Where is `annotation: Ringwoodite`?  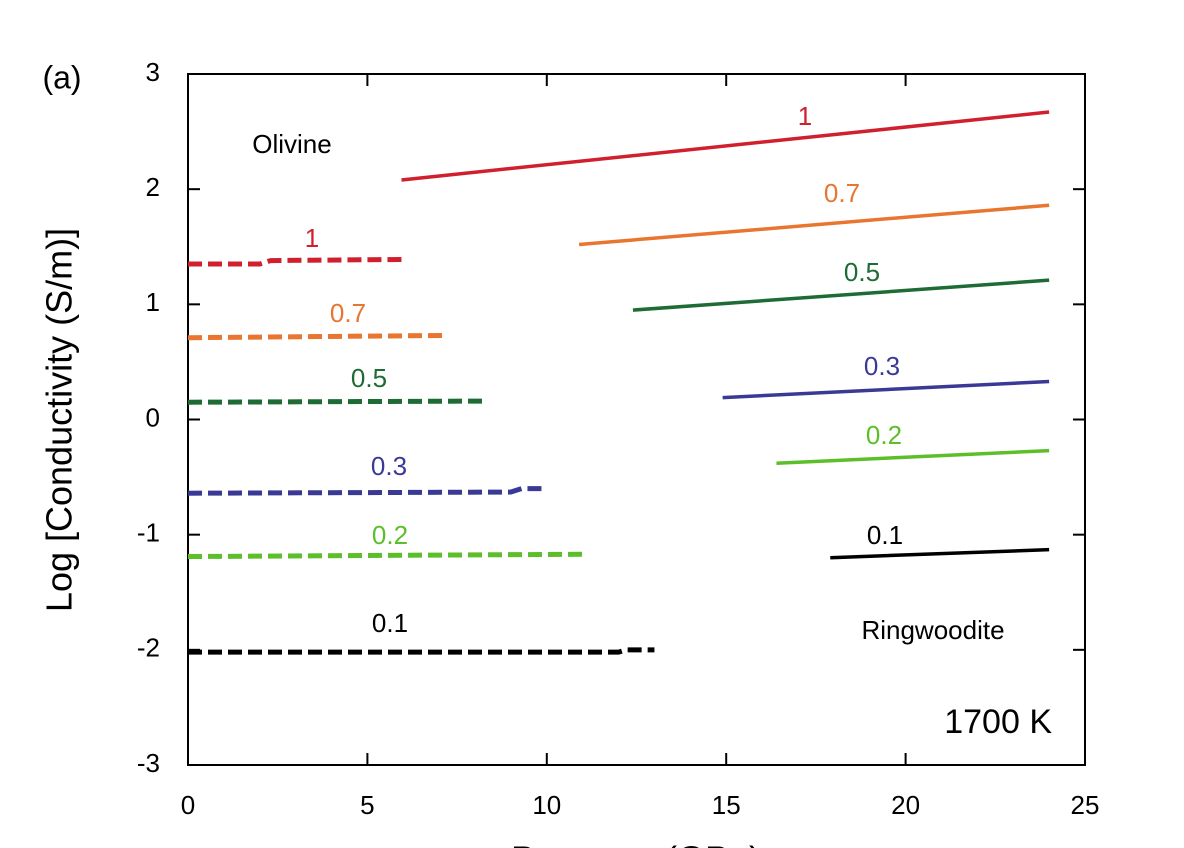
annotation: Ringwoodite is located at coordinates (932, 630).